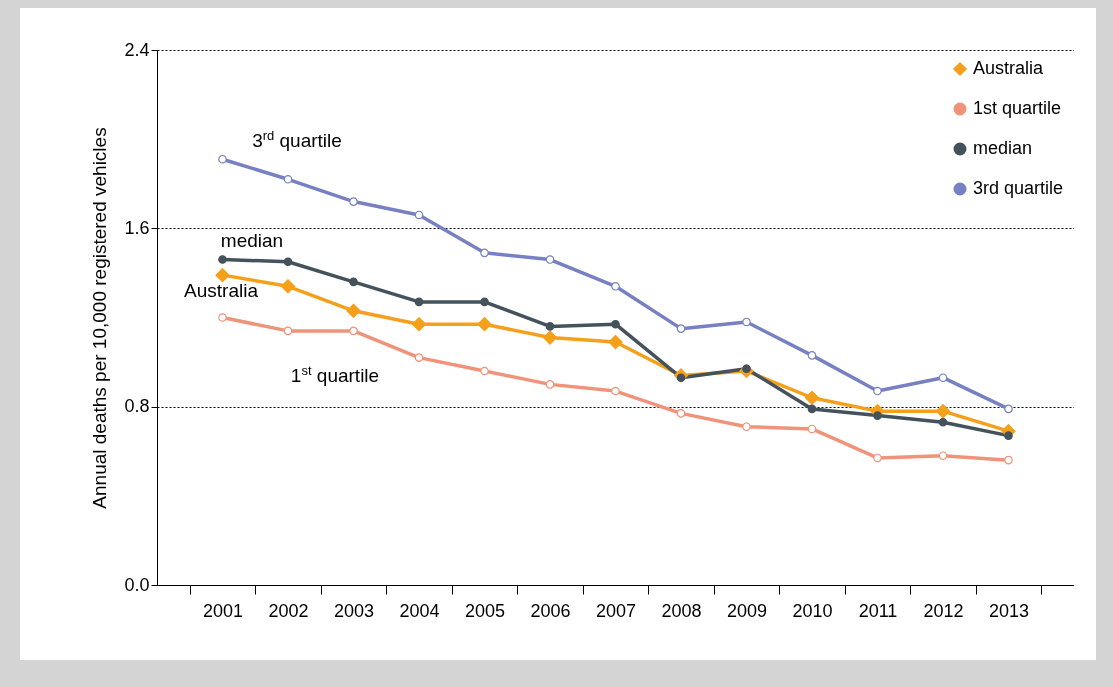  What do you see at coordinates (1009, 68) in the screenshot?
I see `legend-label: Australia` at bounding box center [1009, 68].